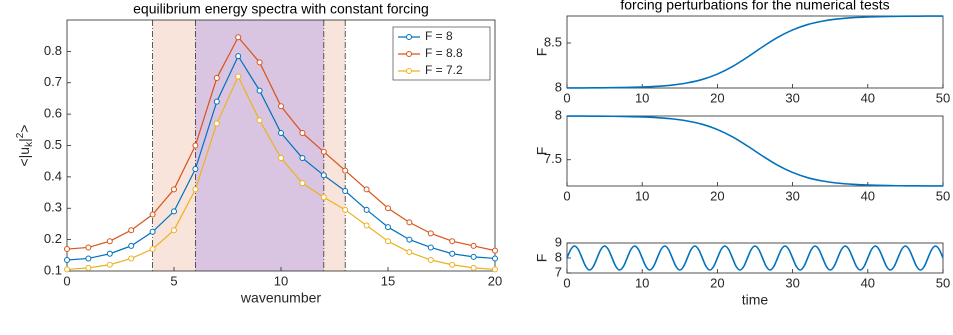 This screenshot has height=335, width=953. Describe the element at coordinates (388, 280) in the screenshot. I see `x-tick-label: 15` at that location.